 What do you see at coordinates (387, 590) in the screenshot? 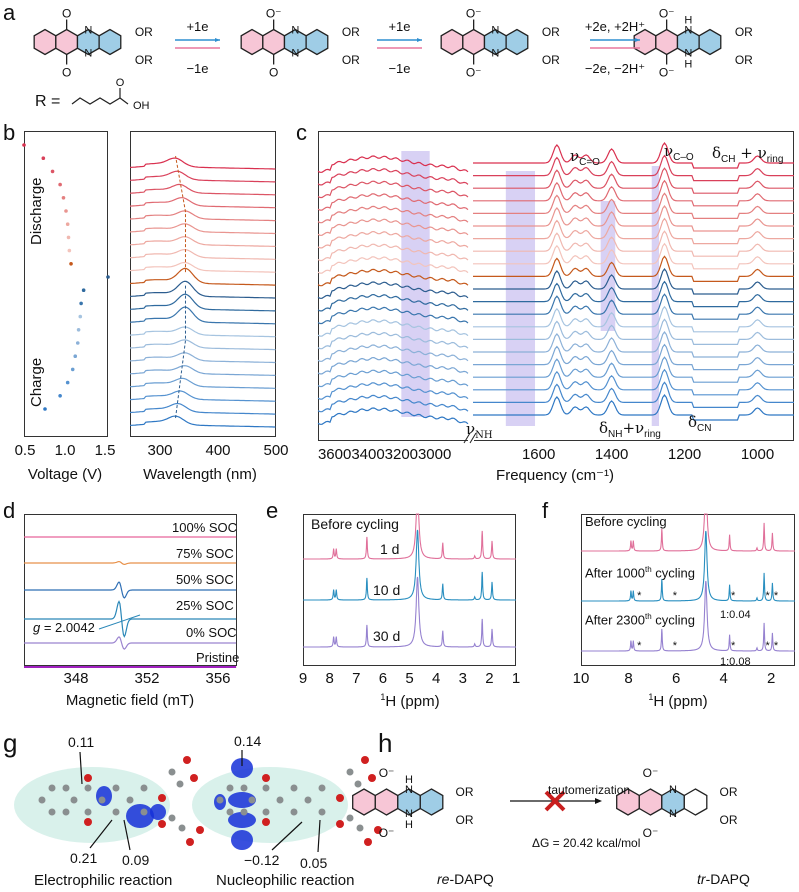
I see `series-label-10d: 10 d` at bounding box center [387, 590].